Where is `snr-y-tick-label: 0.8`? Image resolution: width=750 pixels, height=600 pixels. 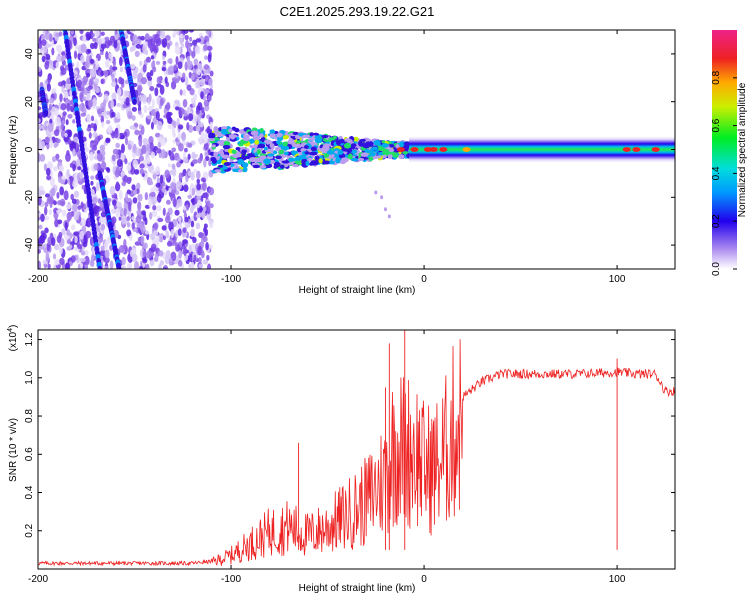
snr-y-tick-label: 0.8 is located at coordinates (29, 416).